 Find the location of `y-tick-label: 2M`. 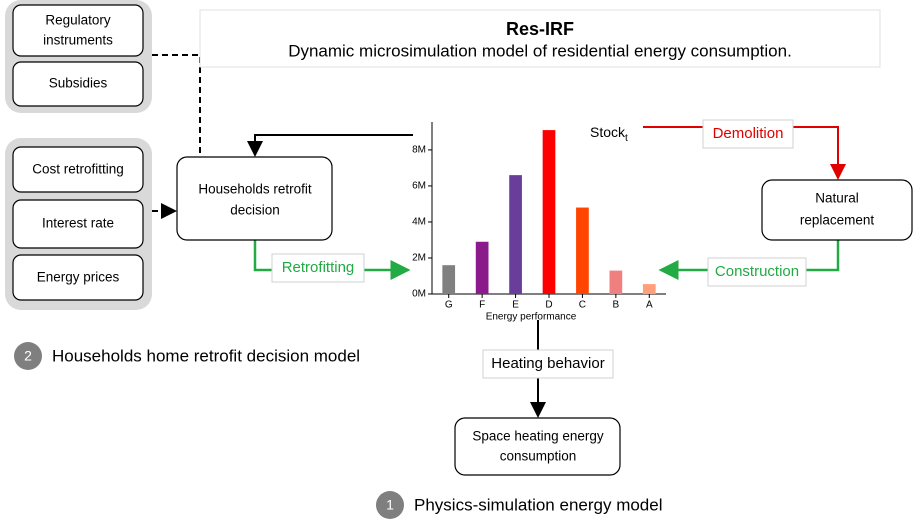

y-tick-label: 2M is located at coordinates (419, 258).